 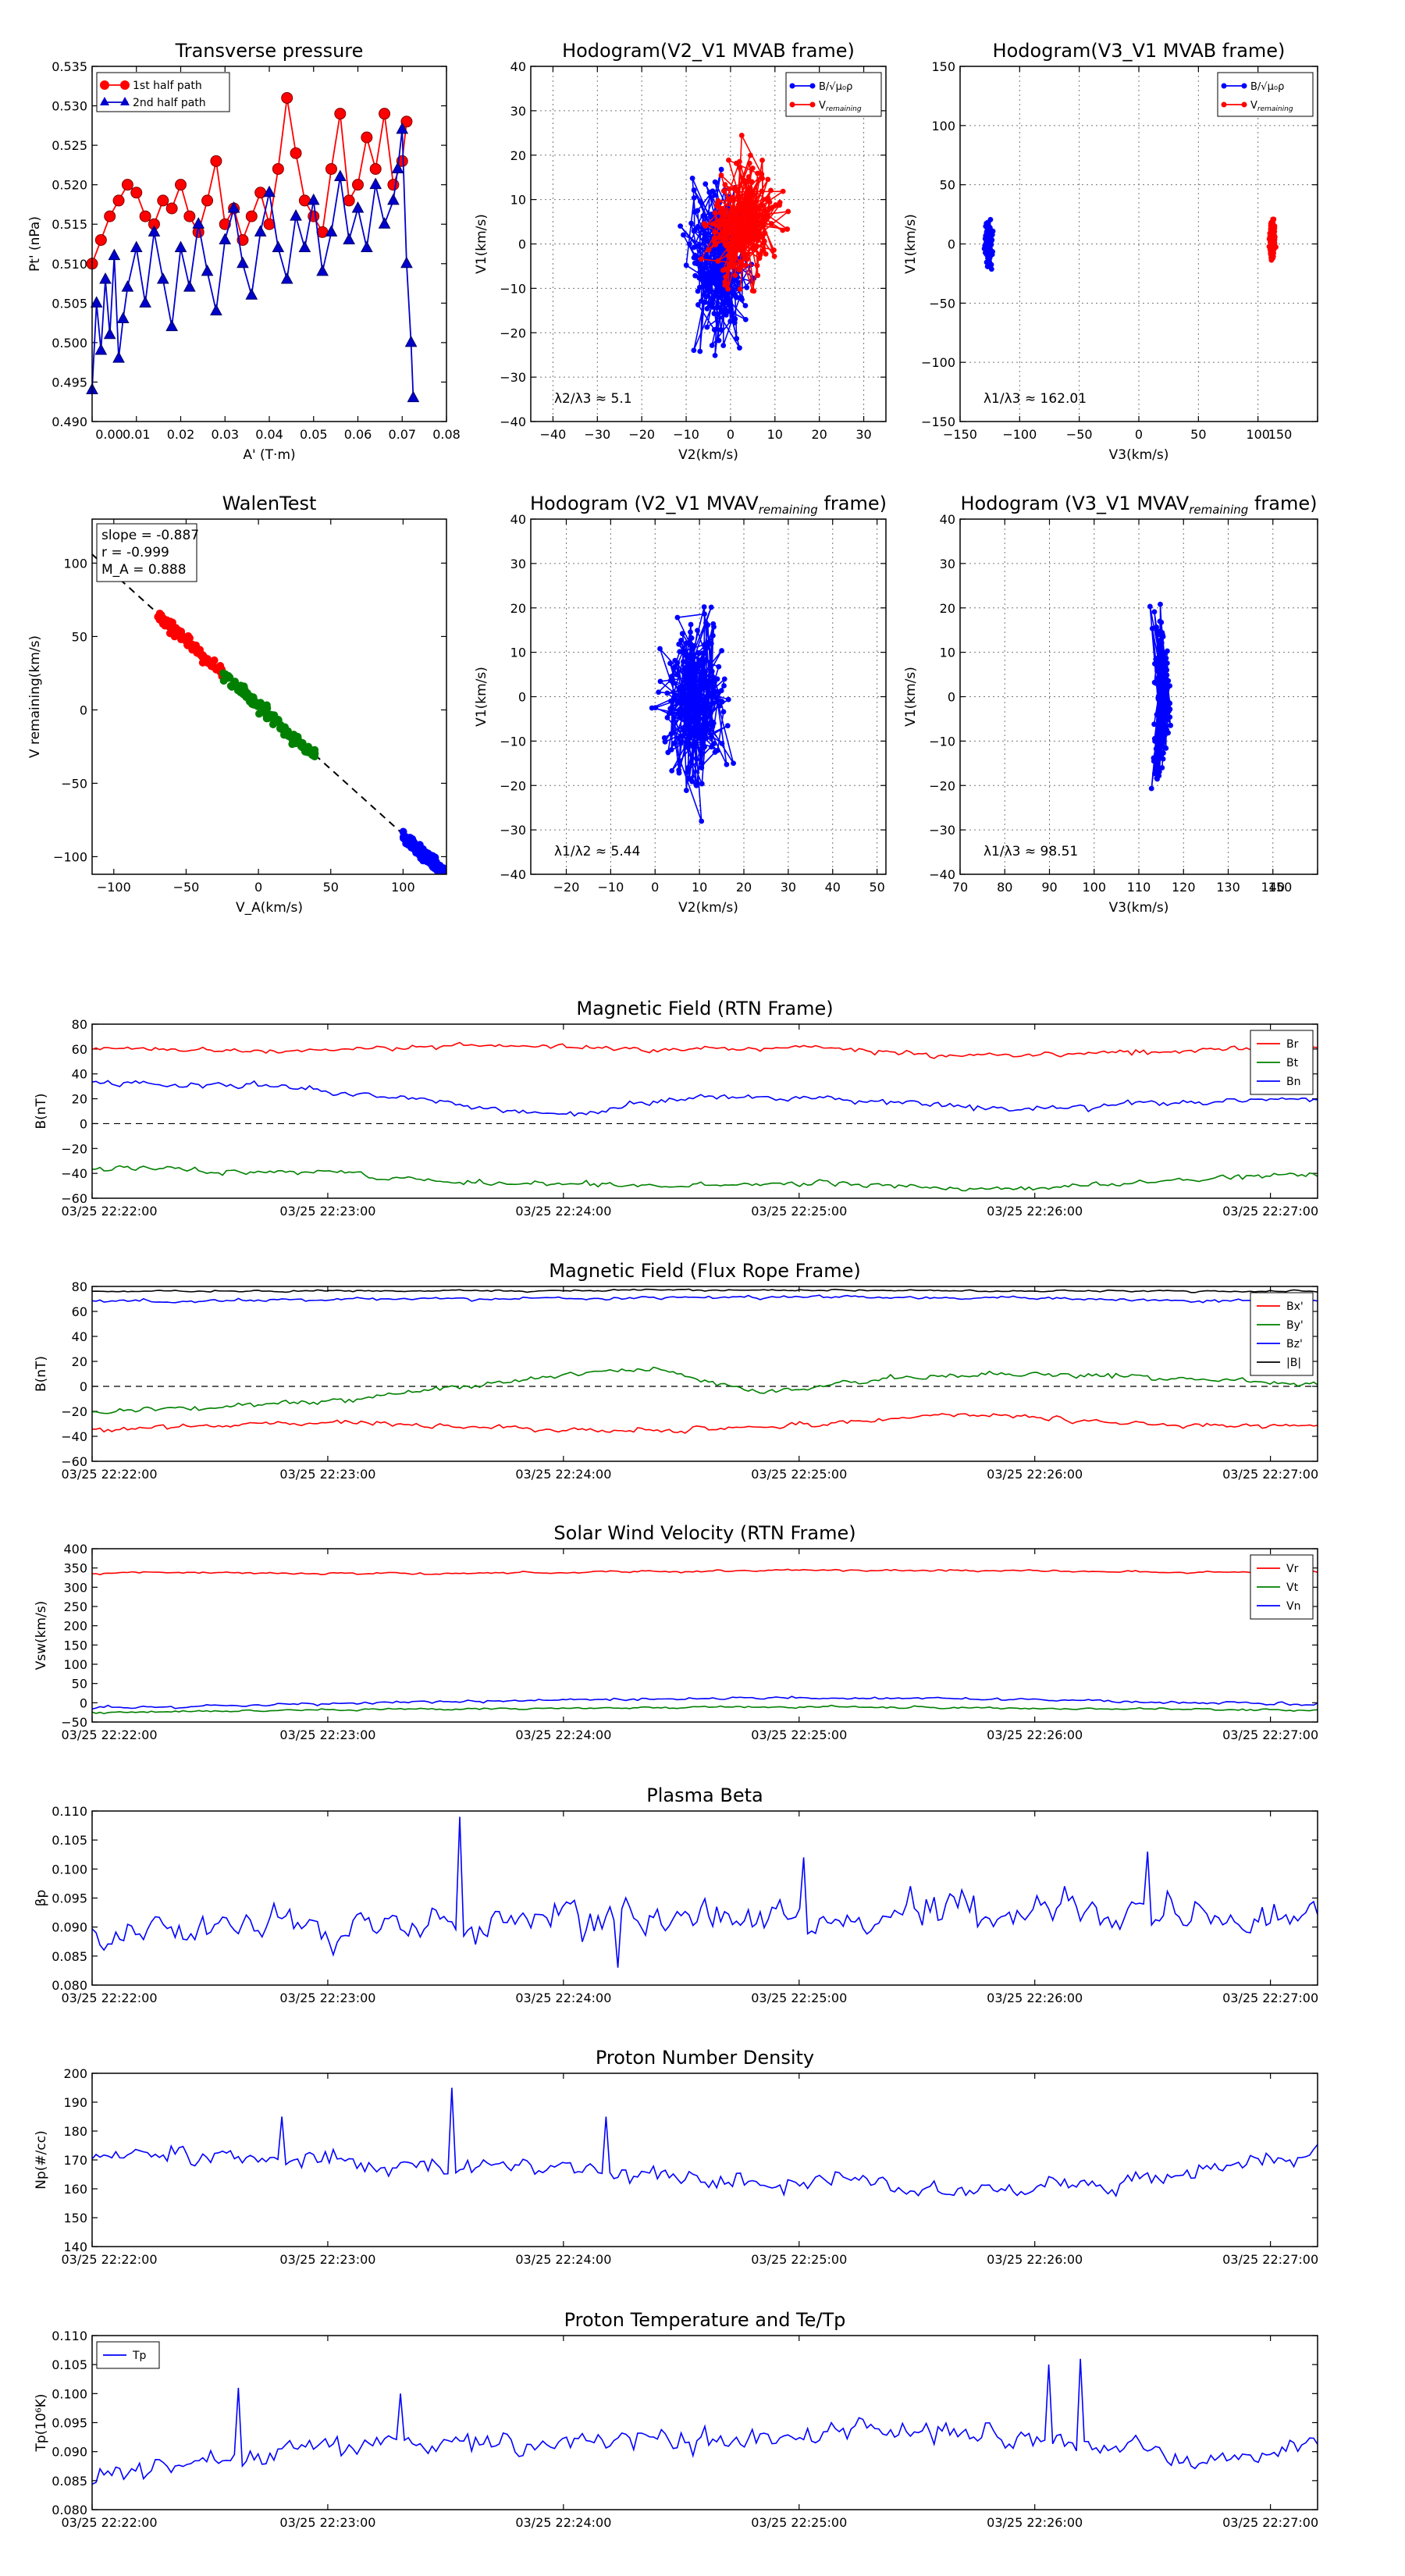 What do you see at coordinates (1295, 1306) in the screenshot?
I see `legend-label: Bx'` at bounding box center [1295, 1306].